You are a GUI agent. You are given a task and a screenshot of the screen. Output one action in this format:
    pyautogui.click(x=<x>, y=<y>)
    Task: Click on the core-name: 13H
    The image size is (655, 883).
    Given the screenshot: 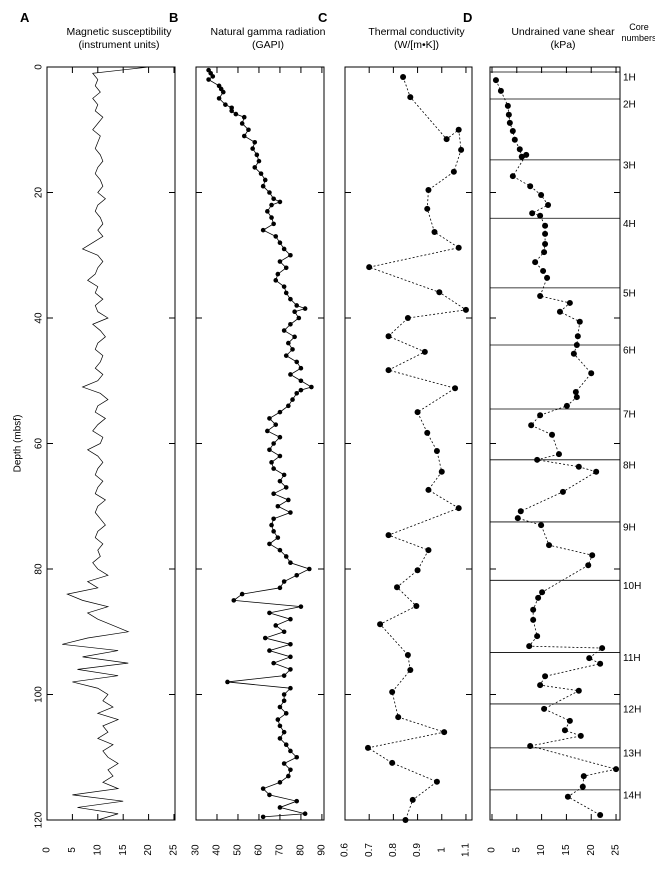 What is the action you would take?
    pyautogui.click(x=632, y=753)
    